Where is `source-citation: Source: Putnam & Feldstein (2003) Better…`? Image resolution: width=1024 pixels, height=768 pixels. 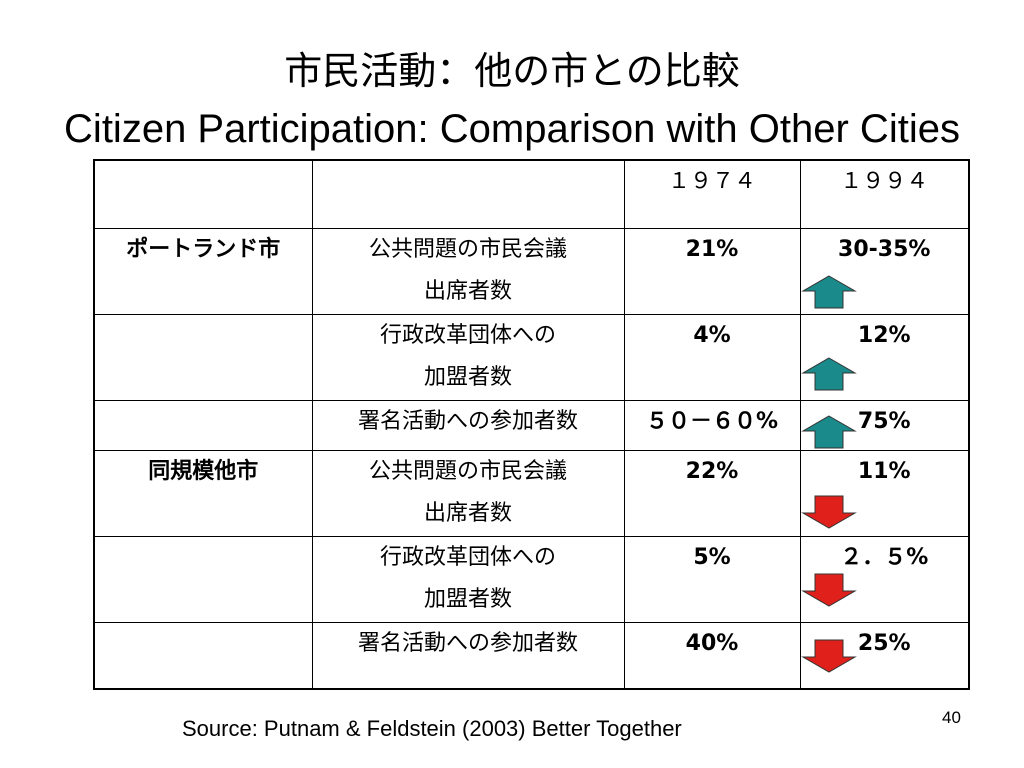
source-citation: Source: Putnam & Feldstein (2003) Better… is located at coordinates (432, 728).